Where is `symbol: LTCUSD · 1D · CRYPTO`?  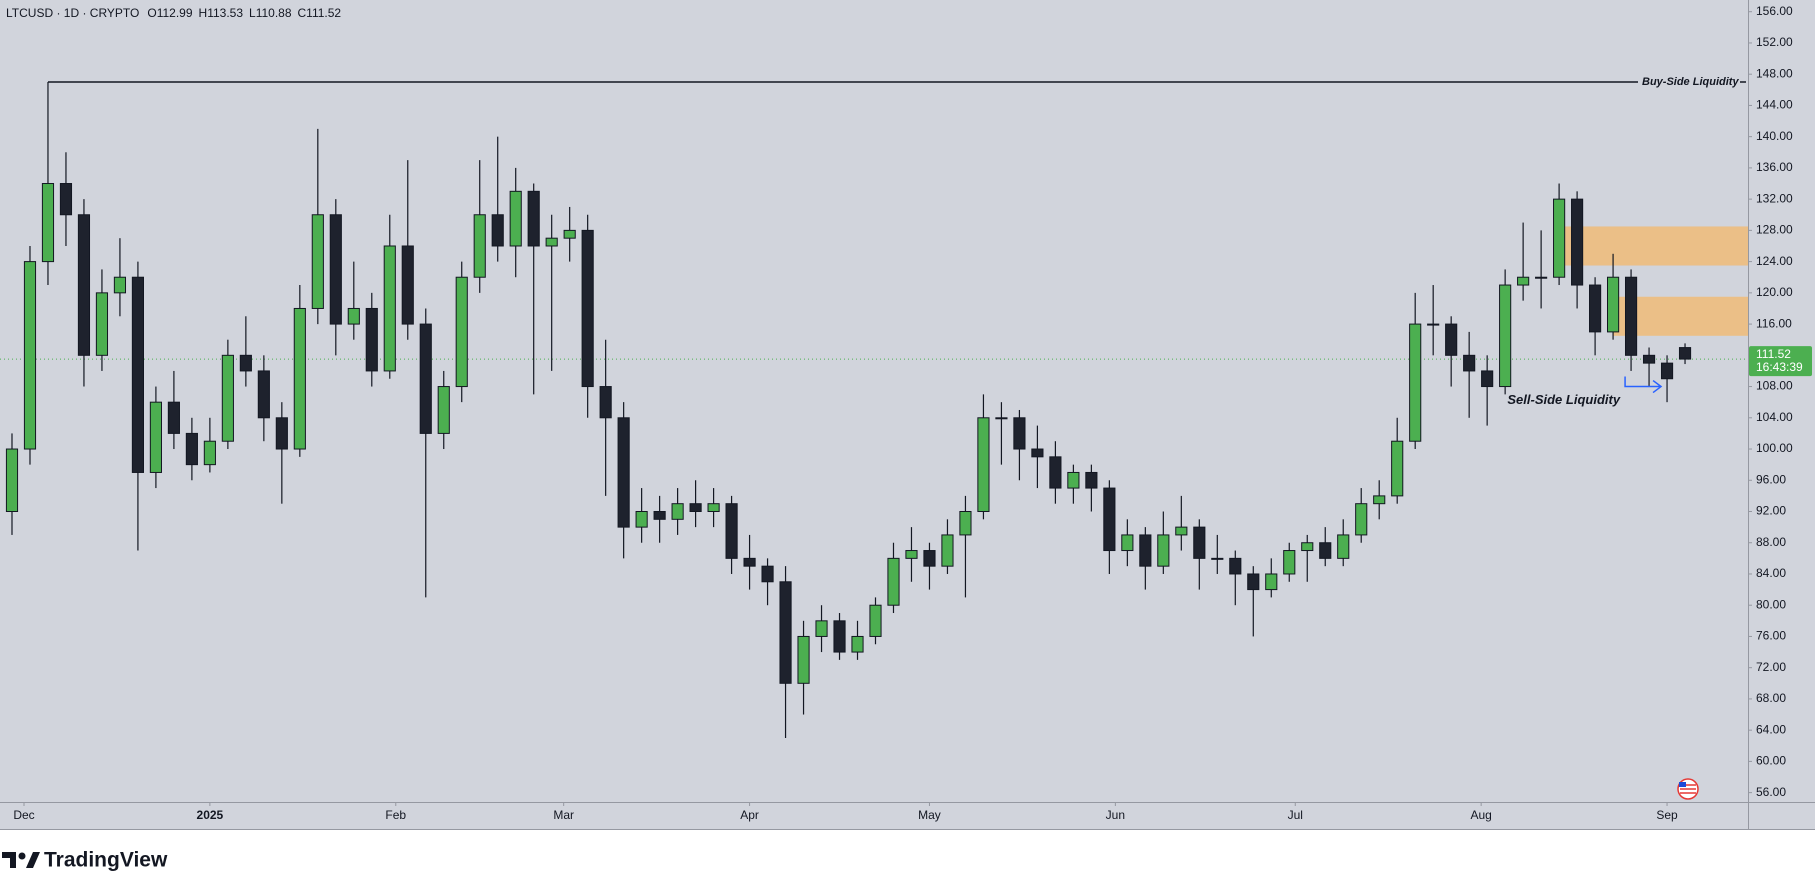
symbol: LTCUSD · 1D · CRYPTO is located at coordinates (72, 13).